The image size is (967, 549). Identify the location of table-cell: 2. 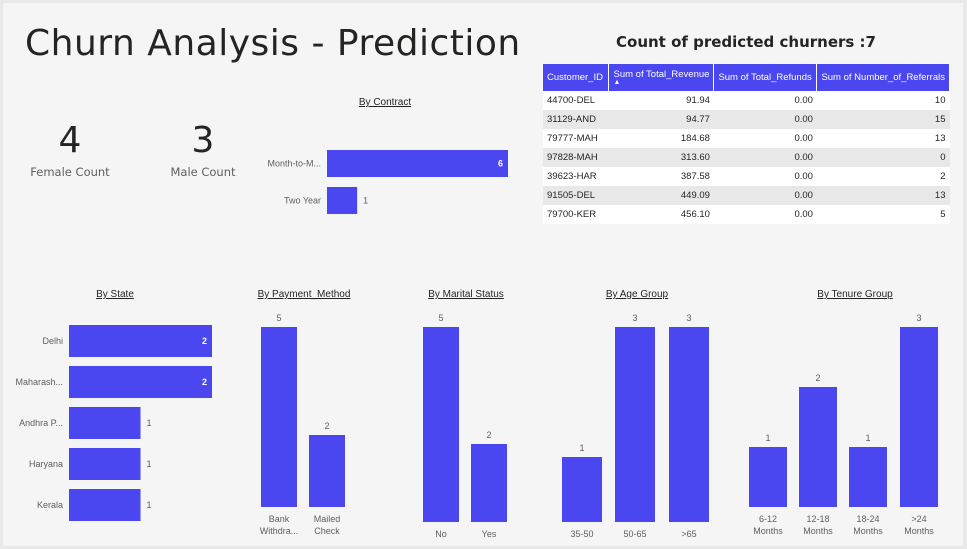
(883, 176).